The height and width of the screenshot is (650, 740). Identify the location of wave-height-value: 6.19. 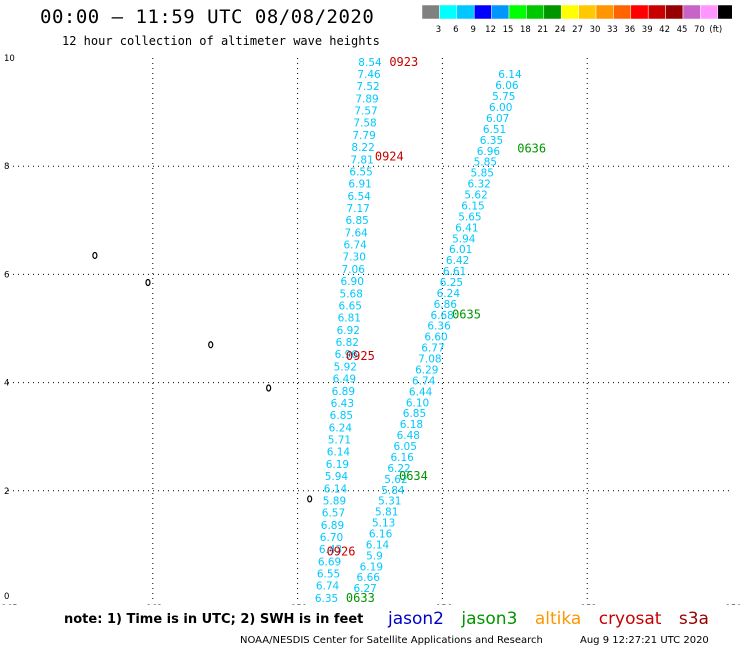
(371, 567).